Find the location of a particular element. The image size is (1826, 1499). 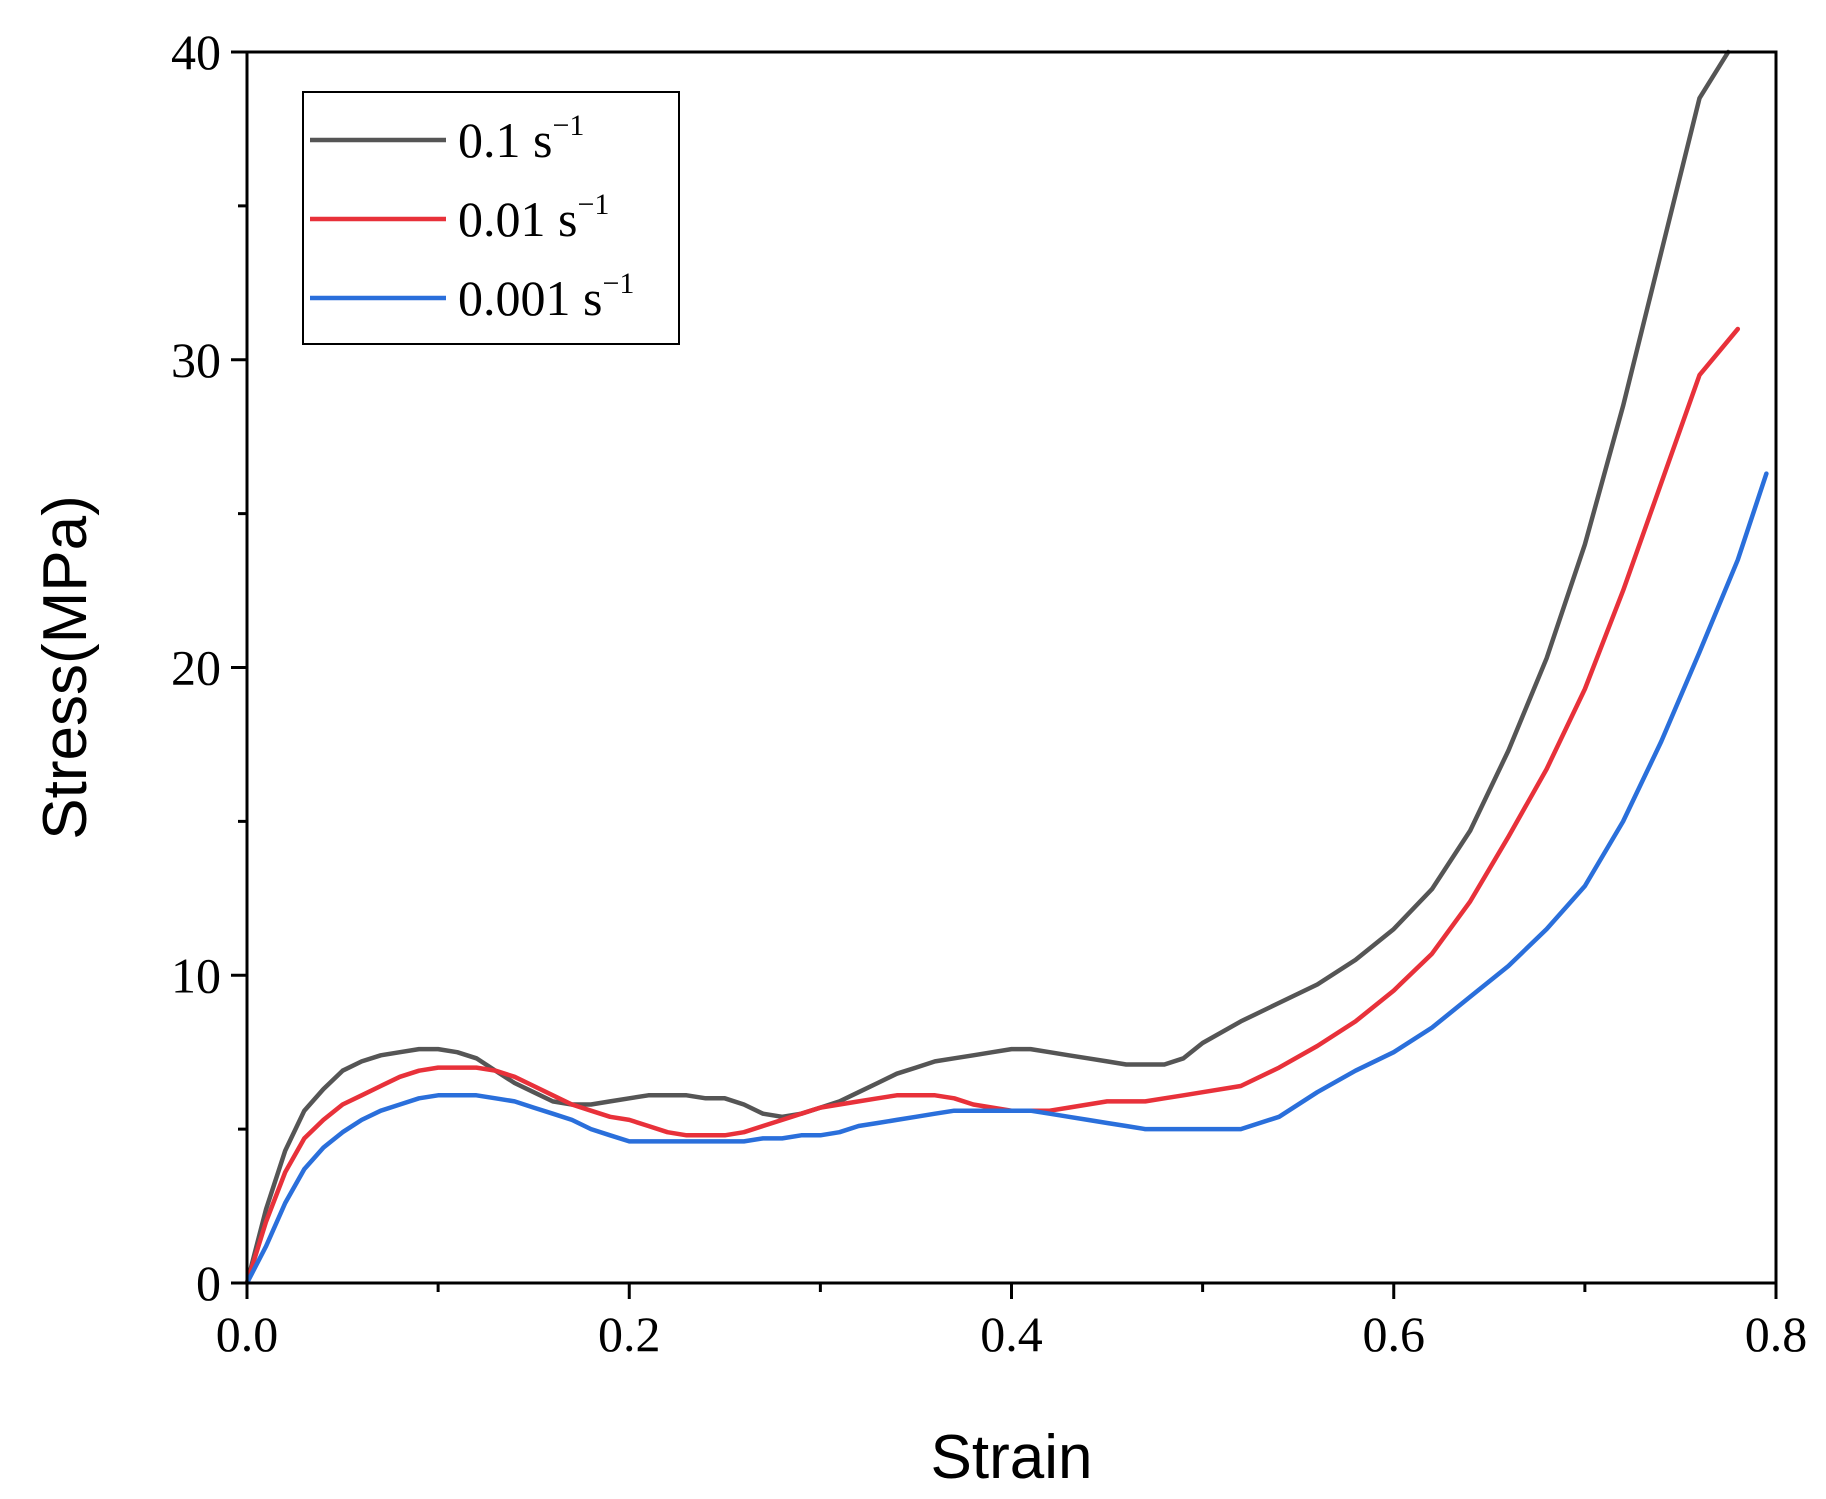

y-tick-label: 0 is located at coordinates (208, 1283).